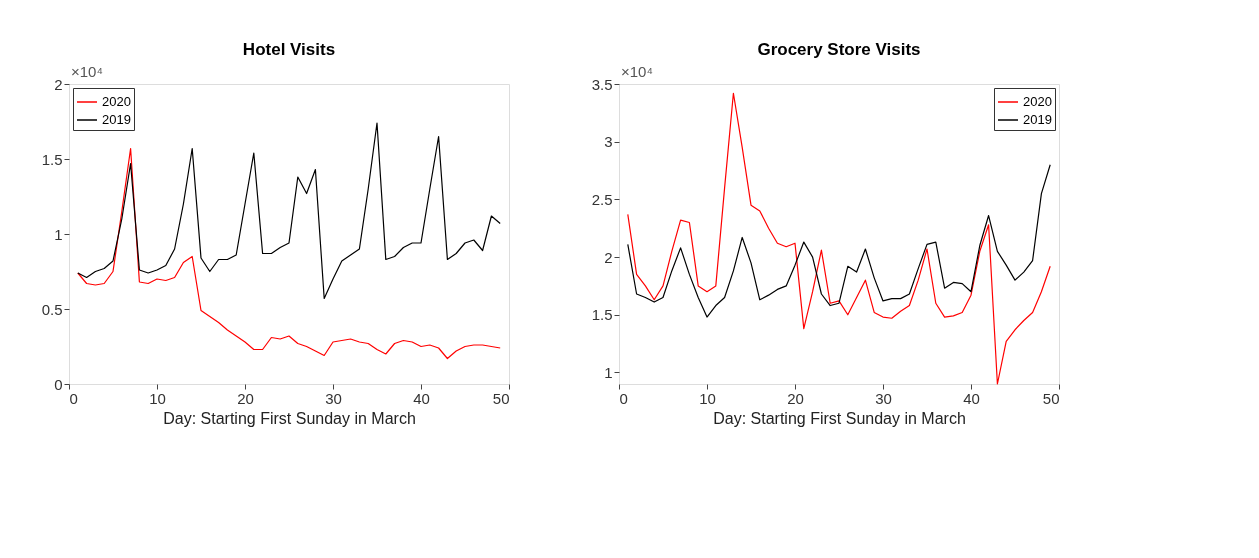  What do you see at coordinates (608, 142) in the screenshot?
I see `y-tick-label: 3` at bounding box center [608, 142].